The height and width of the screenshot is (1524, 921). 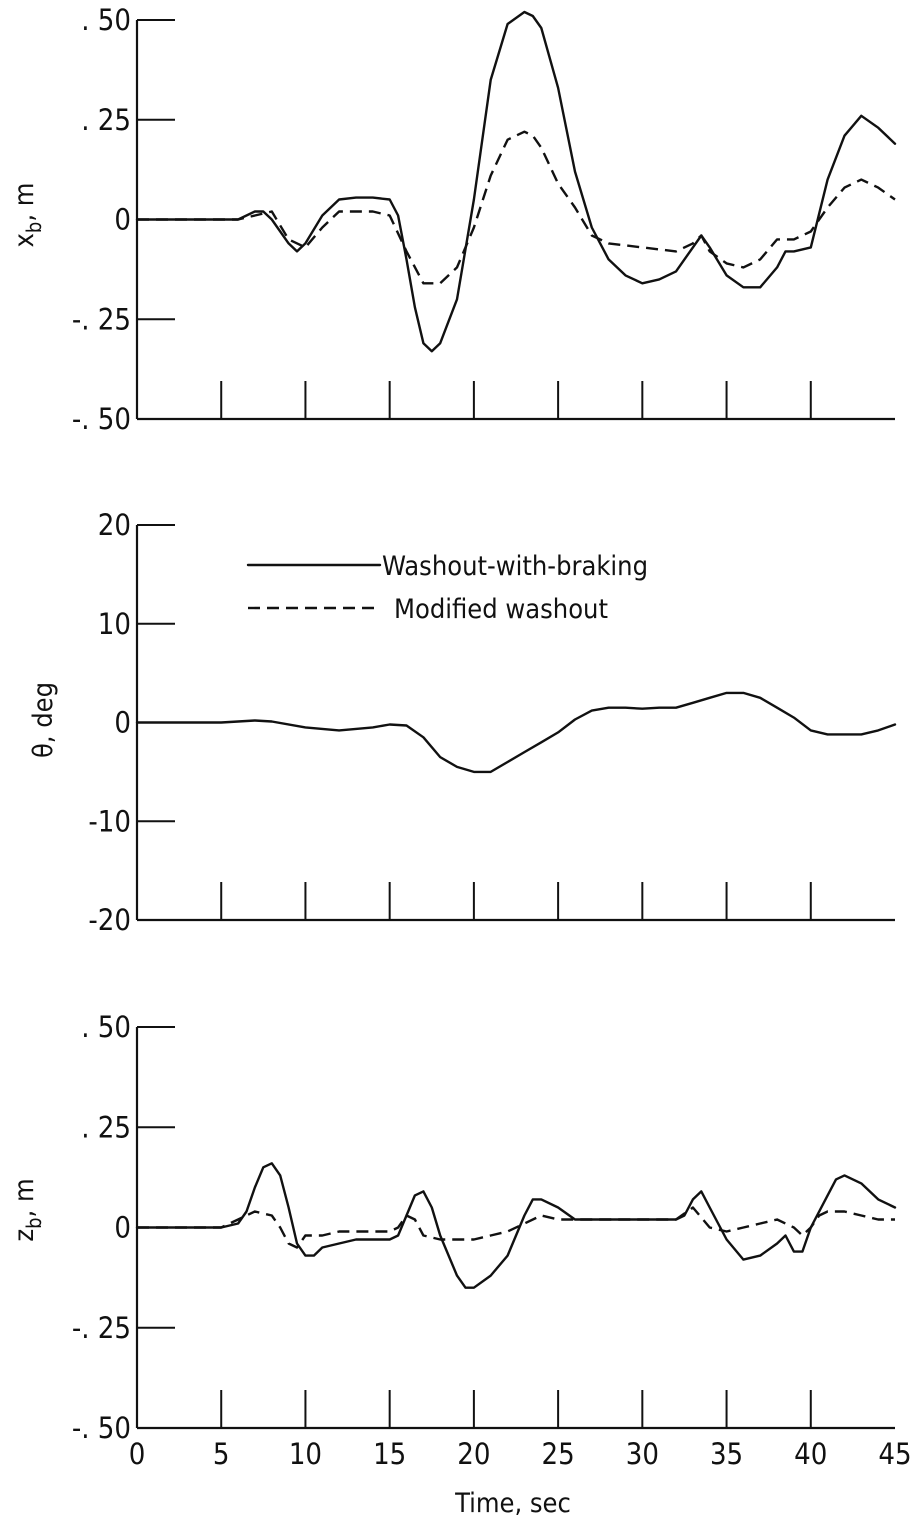 What do you see at coordinates (114, 624) in the screenshot?
I see `y-tick-label: 10` at bounding box center [114, 624].